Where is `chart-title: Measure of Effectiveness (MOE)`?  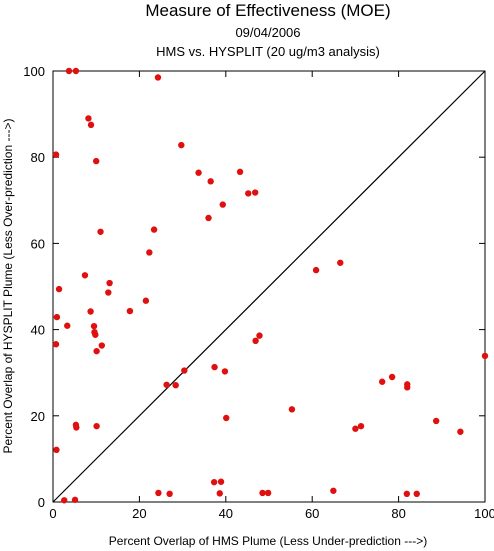
chart-title: Measure of Effectiveness (MOE) is located at coordinates (267, 10).